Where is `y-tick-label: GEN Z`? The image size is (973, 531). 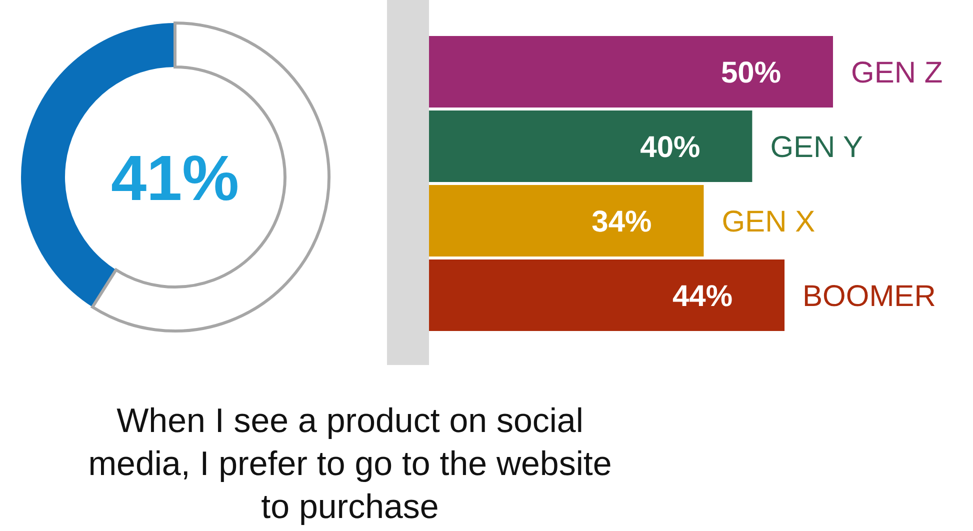 y-tick-label: GEN Z is located at coordinates (897, 73).